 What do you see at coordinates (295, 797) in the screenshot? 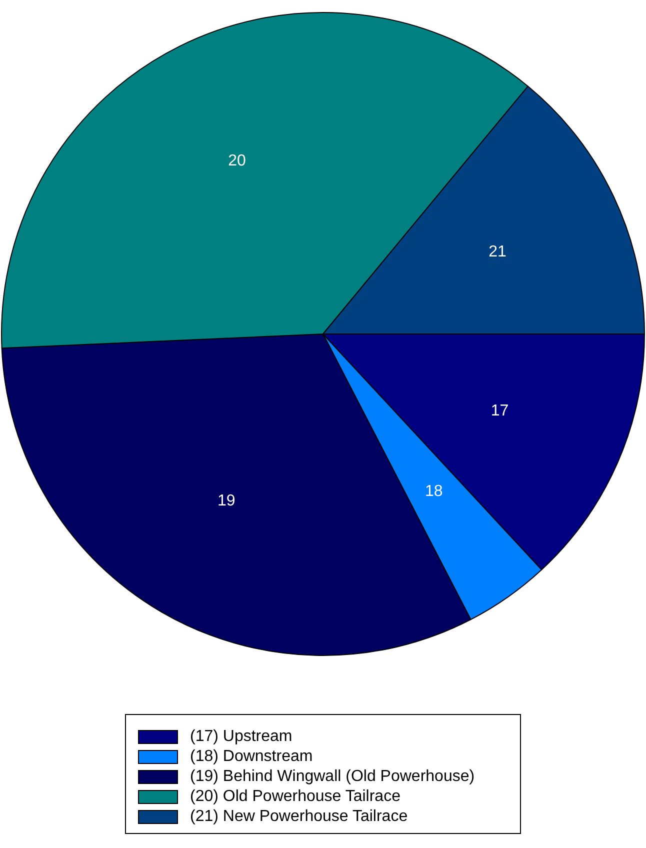
I see `legend-label: (20) Old Powerhouse Tailrace` at bounding box center [295, 797].